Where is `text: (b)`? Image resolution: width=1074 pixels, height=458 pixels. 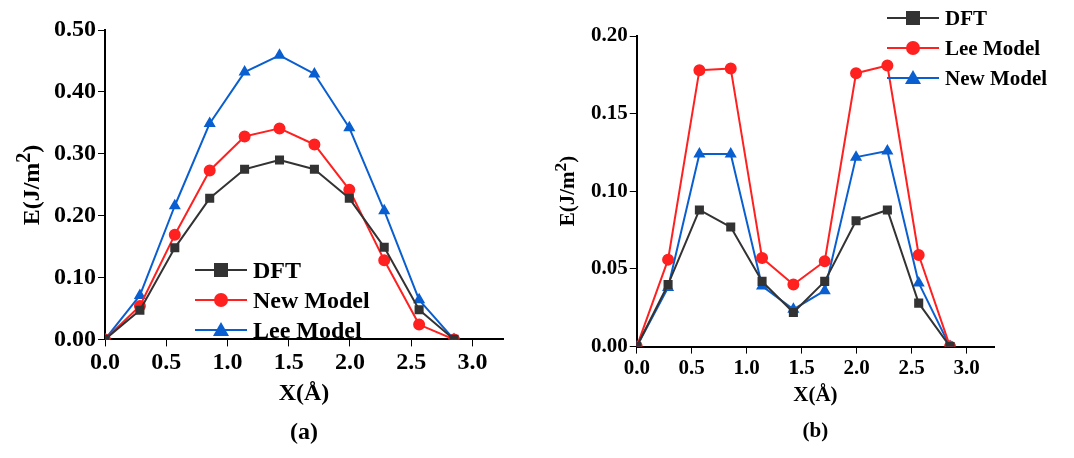 text: (b) is located at coordinates (815, 430).